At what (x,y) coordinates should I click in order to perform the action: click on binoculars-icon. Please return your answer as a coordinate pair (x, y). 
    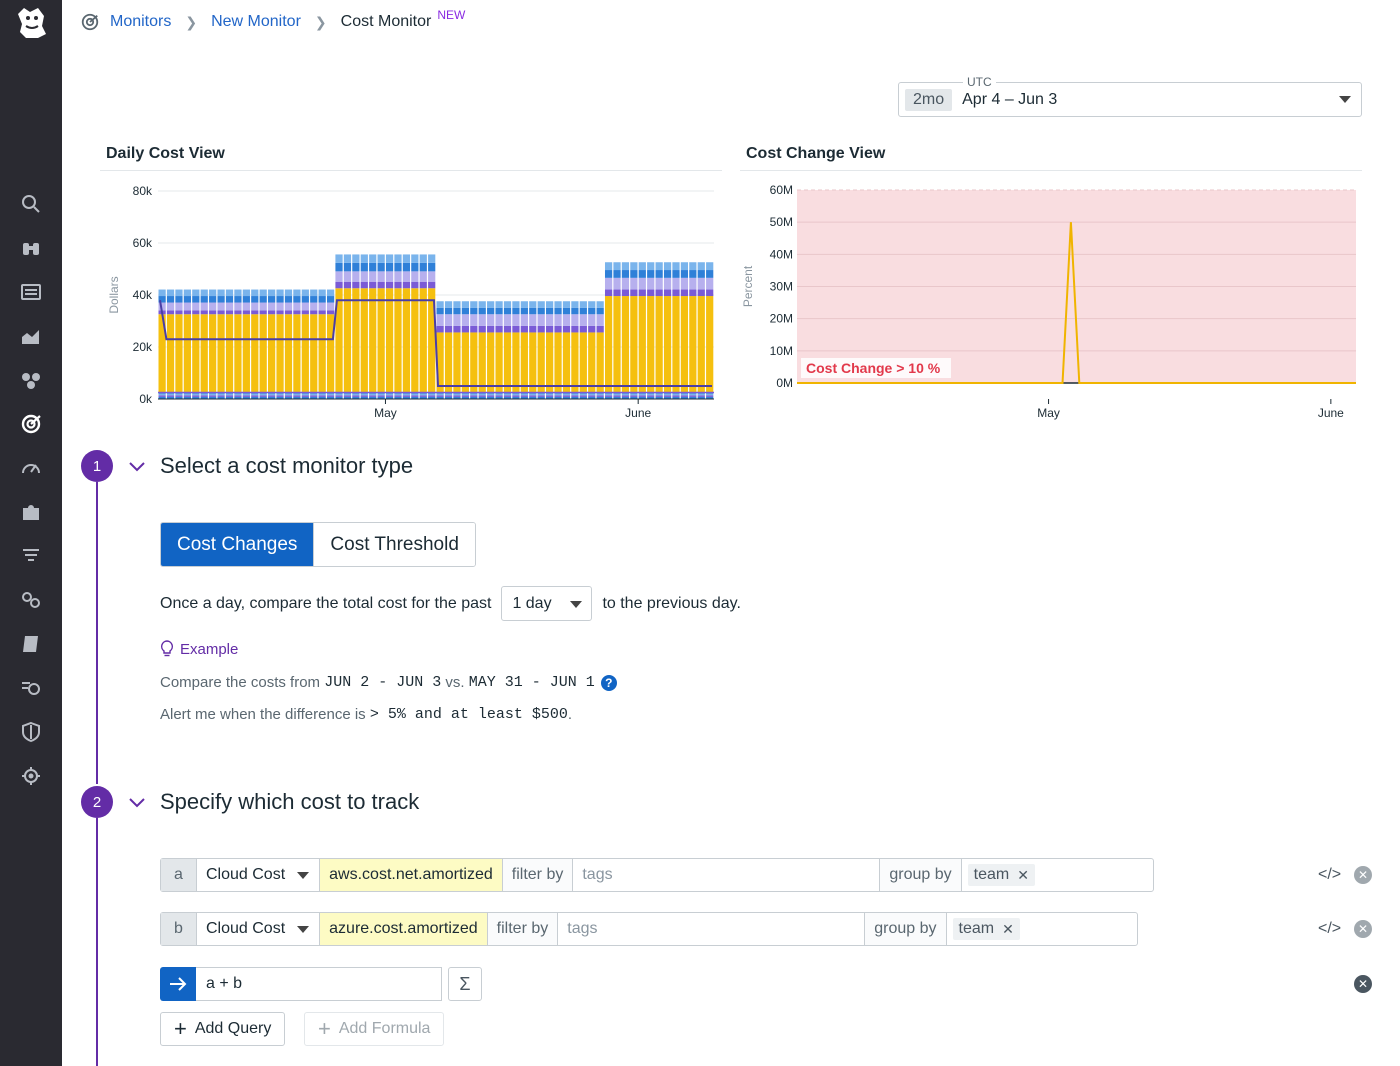
    Looking at the image, I should click on (31, 248).